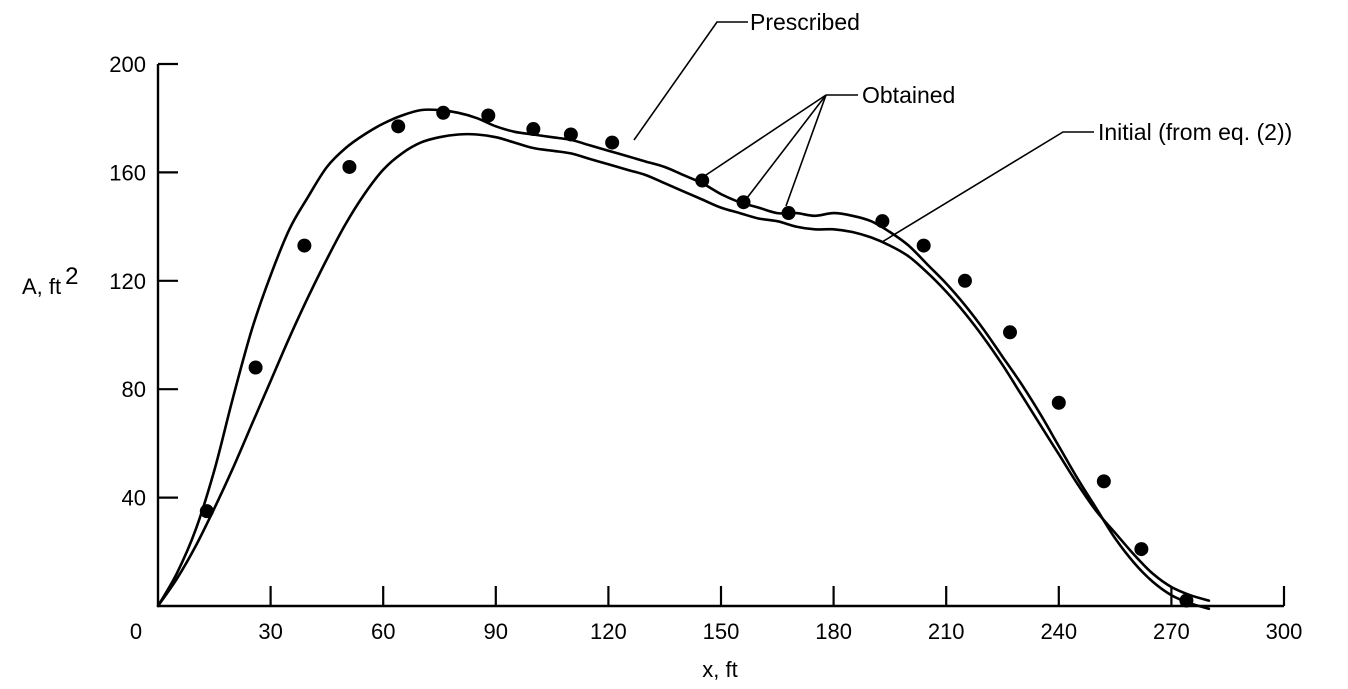 The height and width of the screenshot is (689, 1348). I want to click on x-tick-label: 0, so click(136, 631).